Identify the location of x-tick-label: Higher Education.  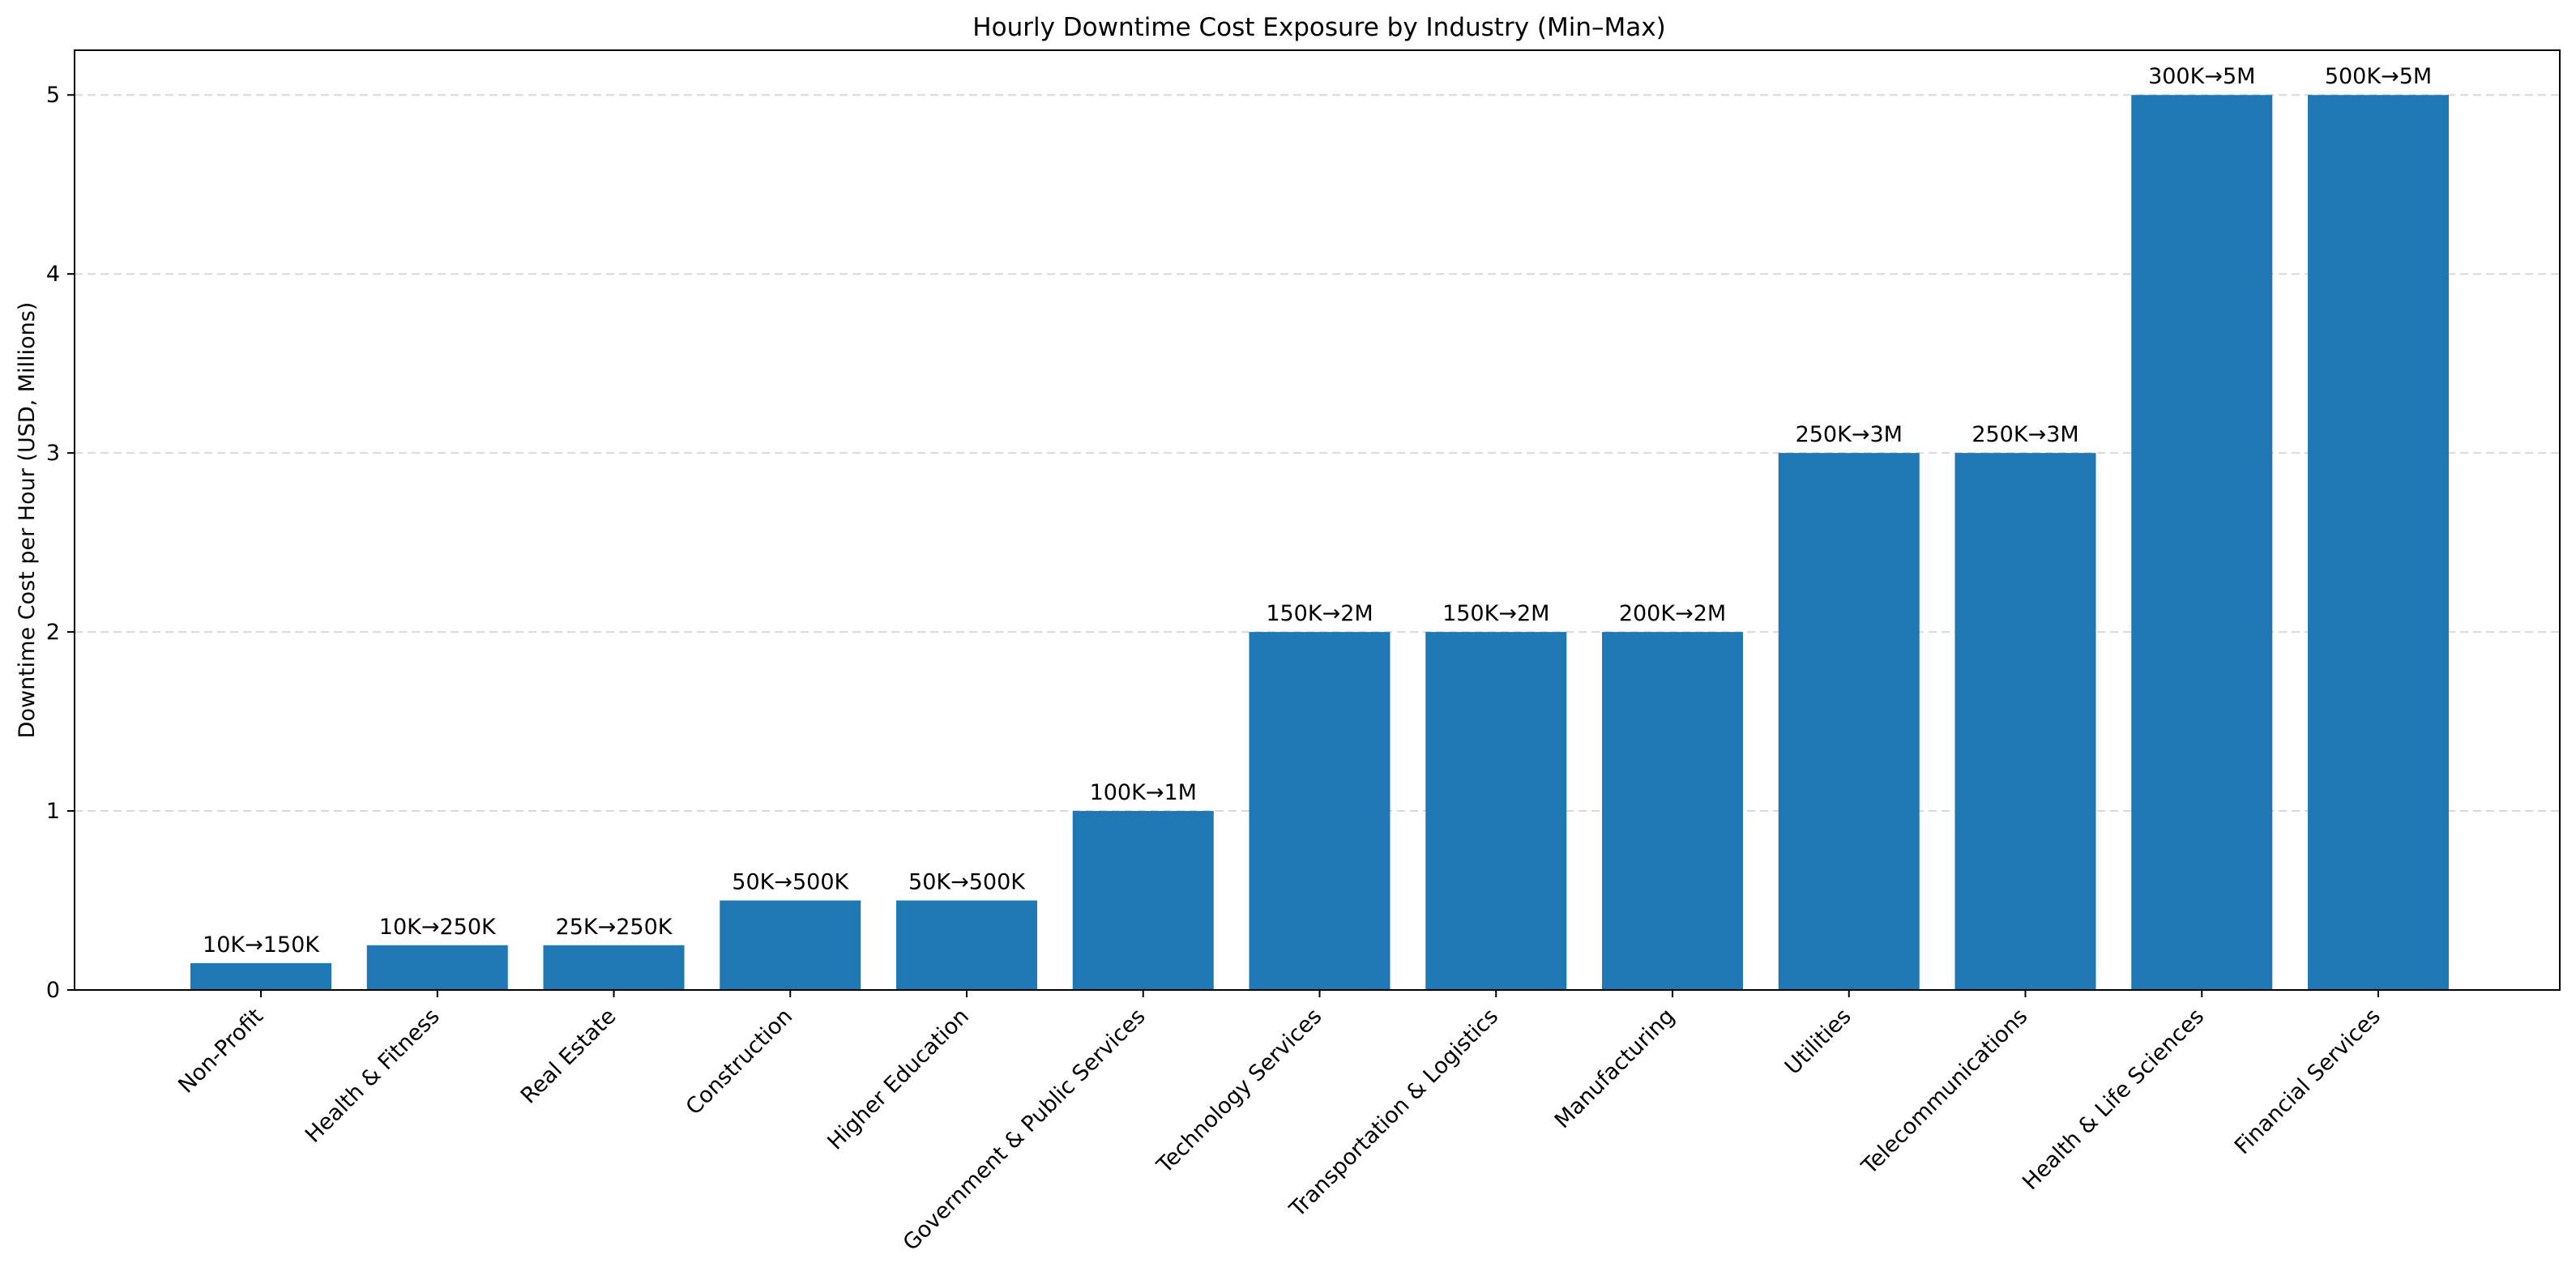
(898, 1079).